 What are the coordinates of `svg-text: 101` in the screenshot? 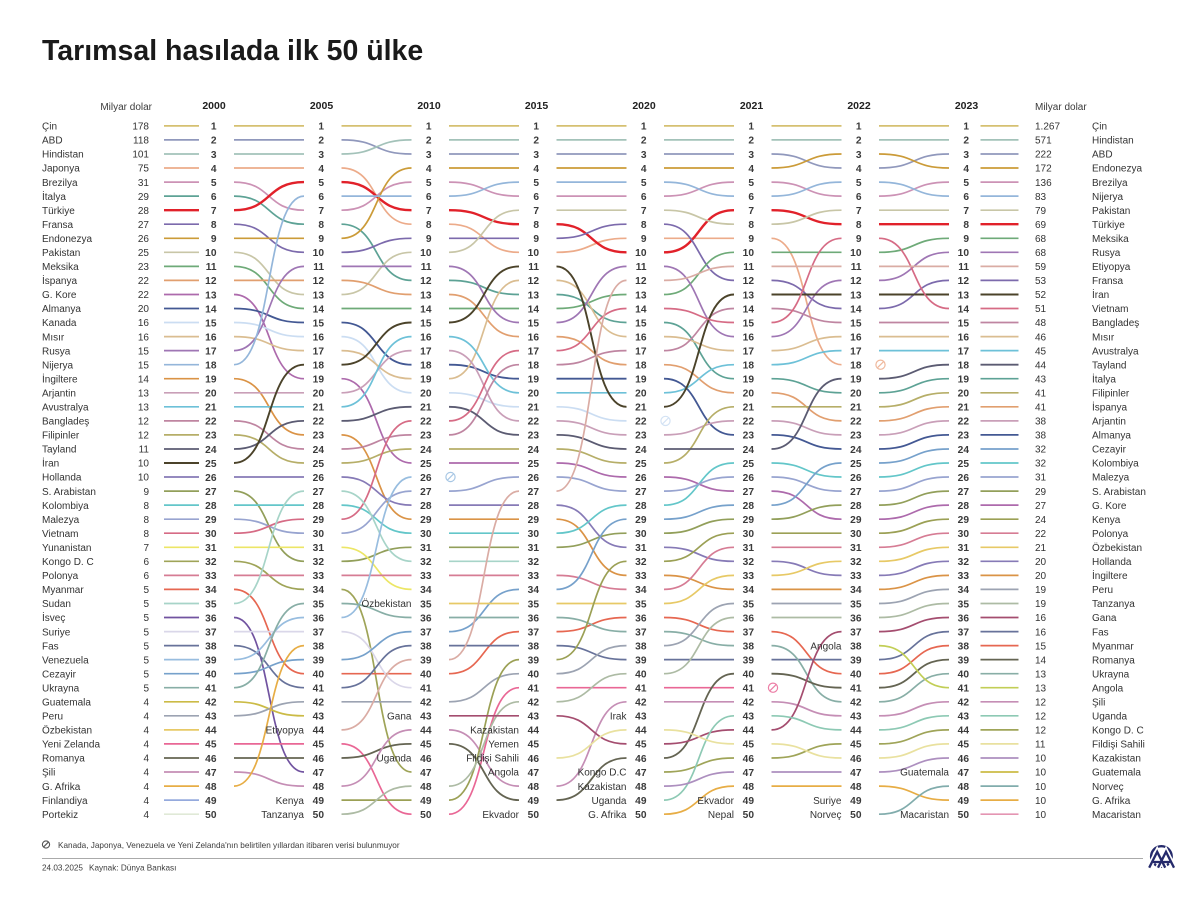 It's located at (140, 155).